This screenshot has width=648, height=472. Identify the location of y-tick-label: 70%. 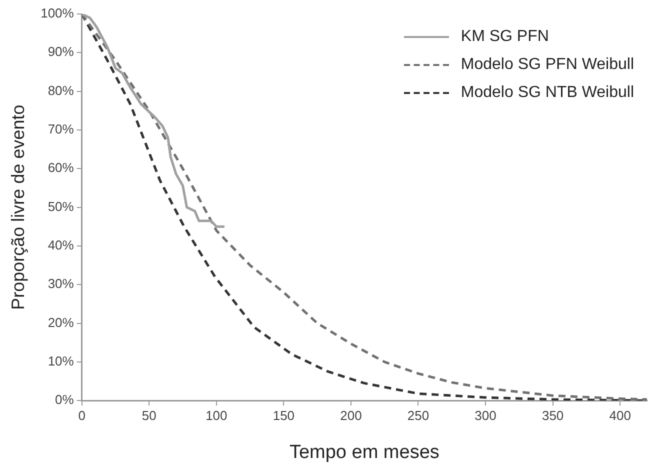
(61, 129).